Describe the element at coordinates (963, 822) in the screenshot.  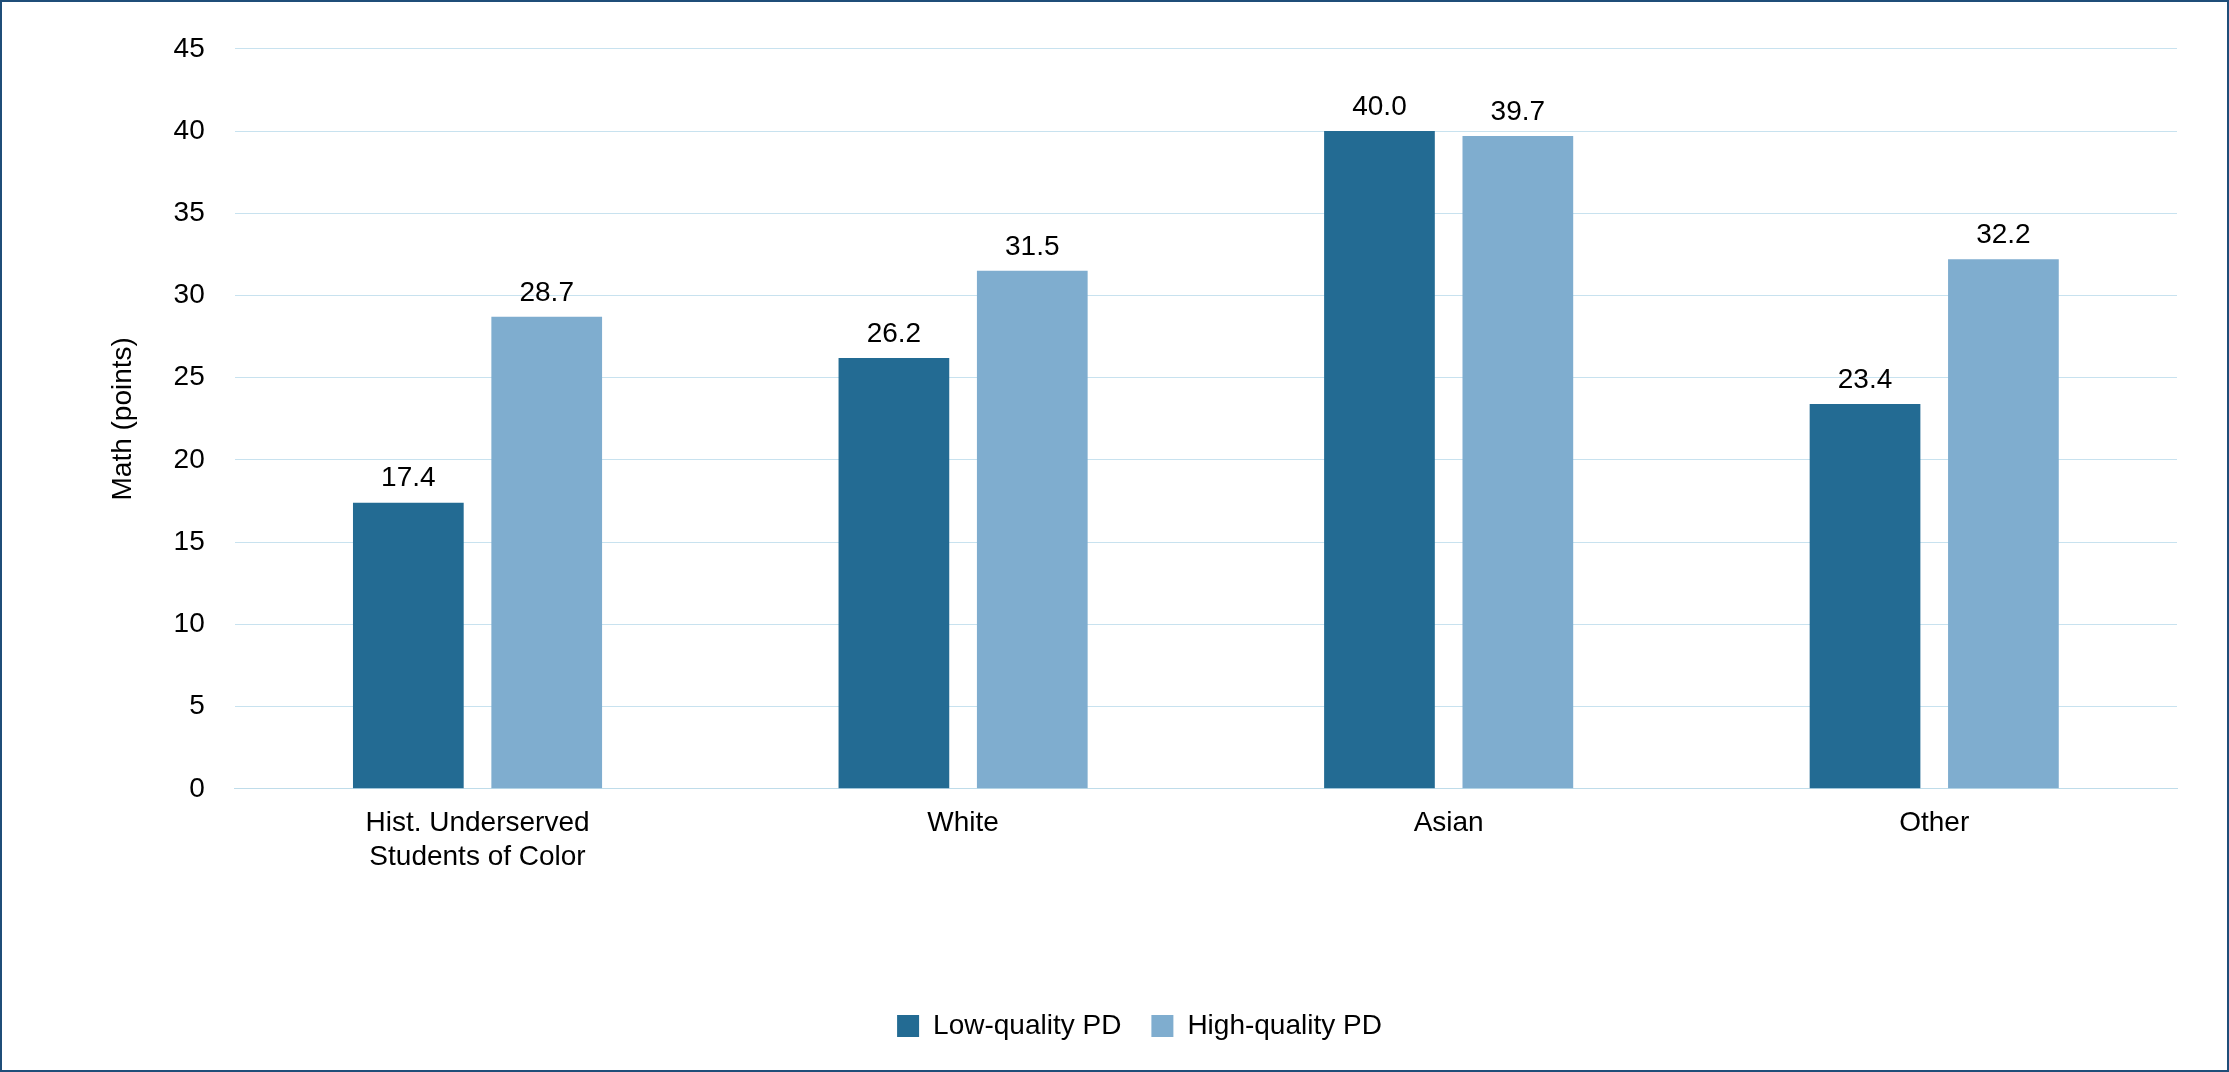
I see `x-tick-label: White` at that location.